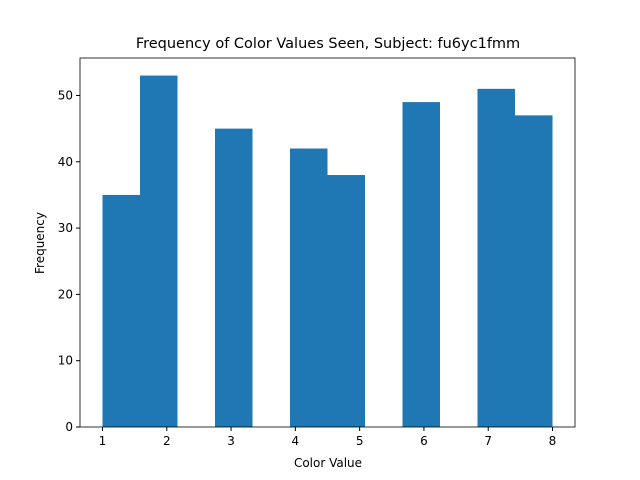 Image resolution: width=640 pixels, height=480 pixels. I want to click on y-axis-label: Frequency, so click(40, 243).